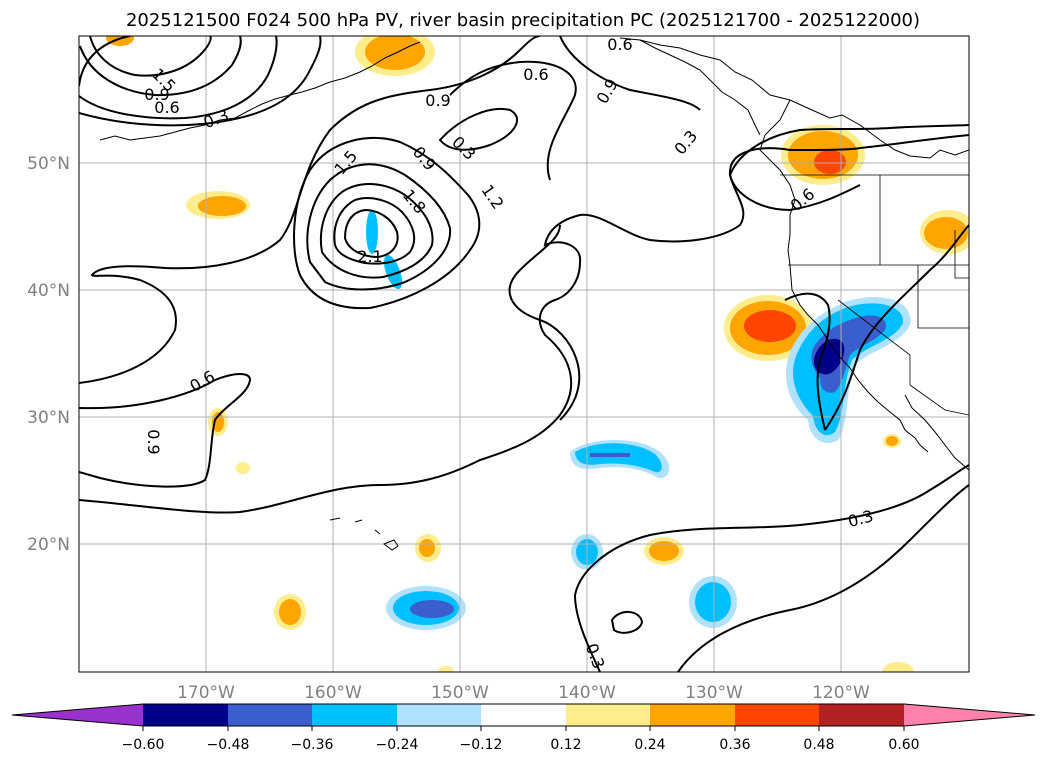 The image size is (1047, 765). What do you see at coordinates (77, 715) in the screenshot?
I see `colorbar-lower-extension` at bounding box center [77, 715].